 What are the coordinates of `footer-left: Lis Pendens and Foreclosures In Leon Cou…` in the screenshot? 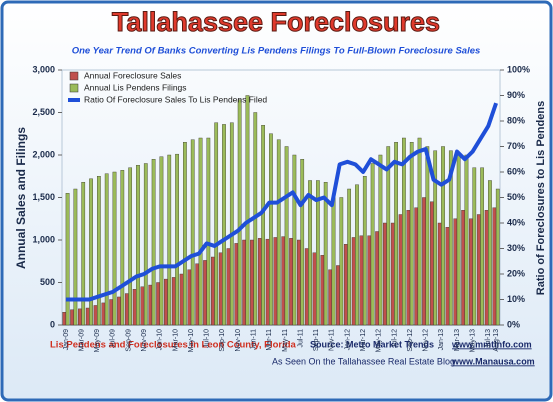 It's located at (173, 345).